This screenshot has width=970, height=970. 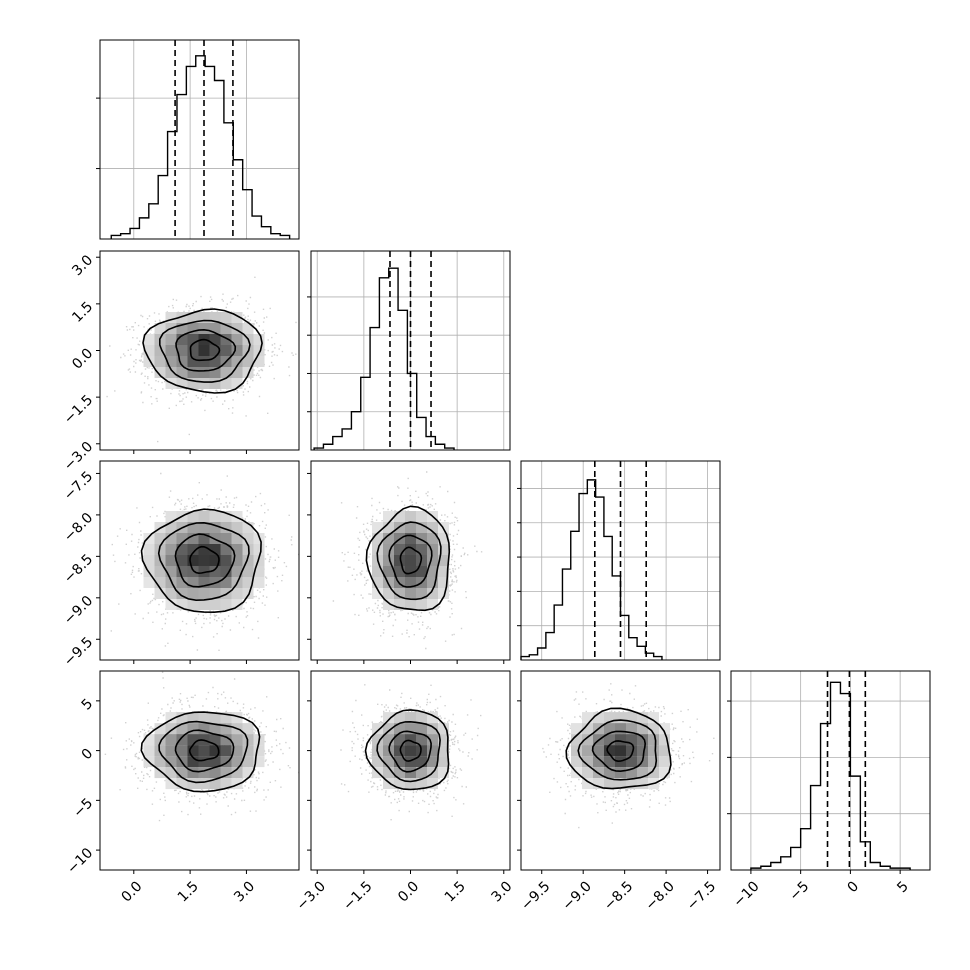 What do you see at coordinates (80, 861) in the screenshot?
I see `y-tick-label: −10` at bounding box center [80, 861].